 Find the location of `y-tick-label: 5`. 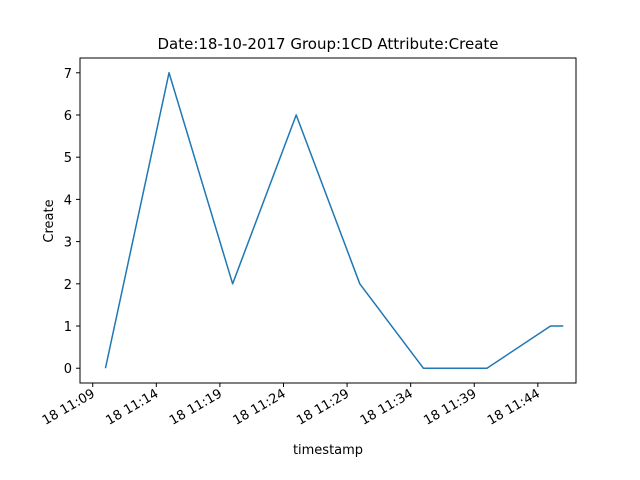

y-tick-label: 5 is located at coordinates (68, 158).